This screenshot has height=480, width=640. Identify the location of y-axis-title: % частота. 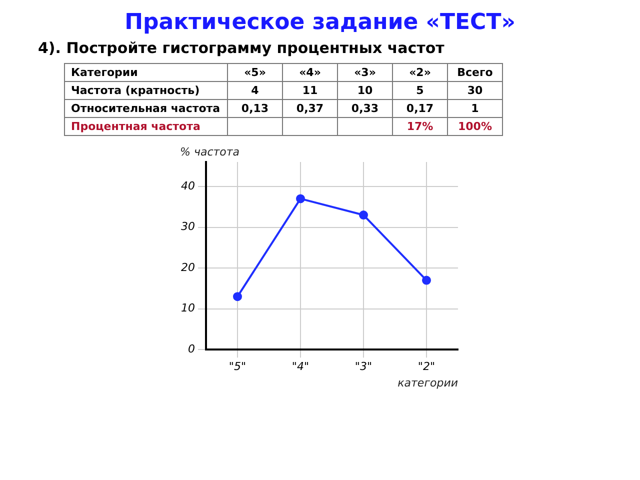
(210, 151).